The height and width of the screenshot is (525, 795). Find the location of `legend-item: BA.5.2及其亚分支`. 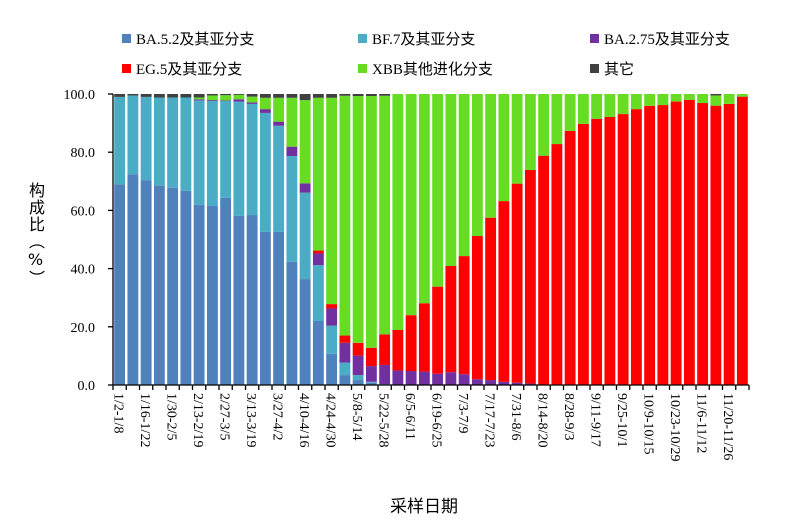

legend-item: BA.5.2及其亚分支 is located at coordinates (188, 38).